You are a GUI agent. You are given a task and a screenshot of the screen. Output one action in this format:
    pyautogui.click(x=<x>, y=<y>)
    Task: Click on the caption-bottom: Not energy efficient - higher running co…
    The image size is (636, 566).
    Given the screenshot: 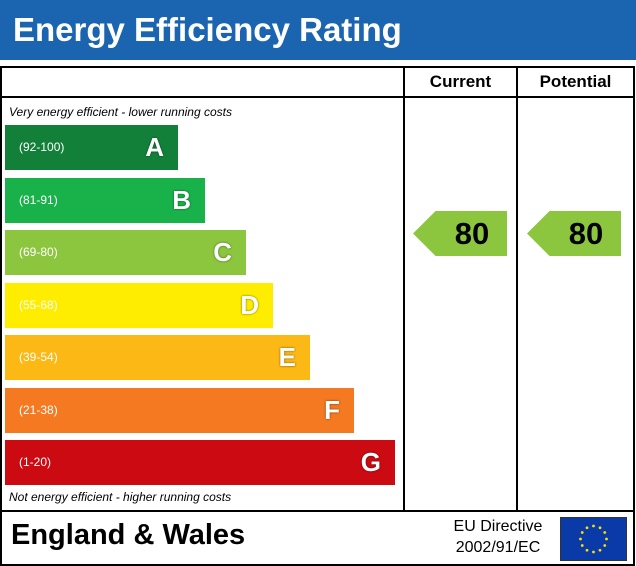 What is the action you would take?
    pyautogui.click(x=120, y=497)
    